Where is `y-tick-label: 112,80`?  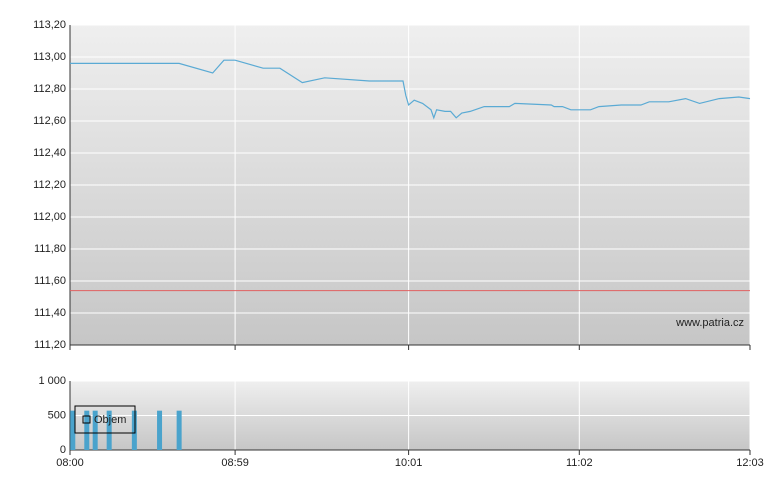
y-tick-label: 112,80 is located at coordinates (49, 89).